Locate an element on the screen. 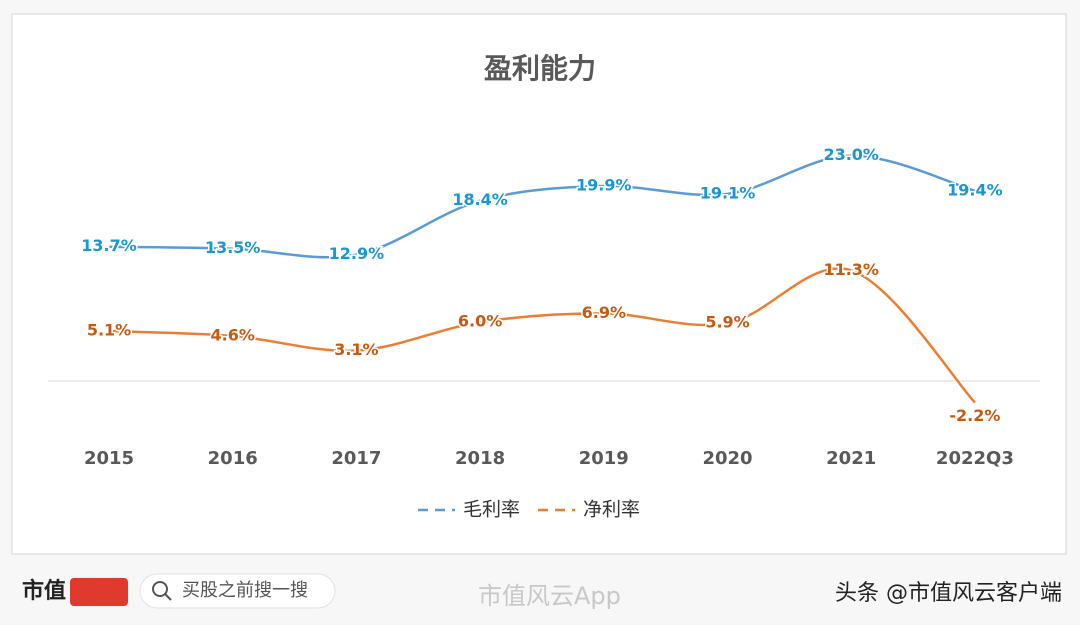 This screenshot has height=629, width=1080. x-tick-label: 2020 is located at coordinates (727, 458).